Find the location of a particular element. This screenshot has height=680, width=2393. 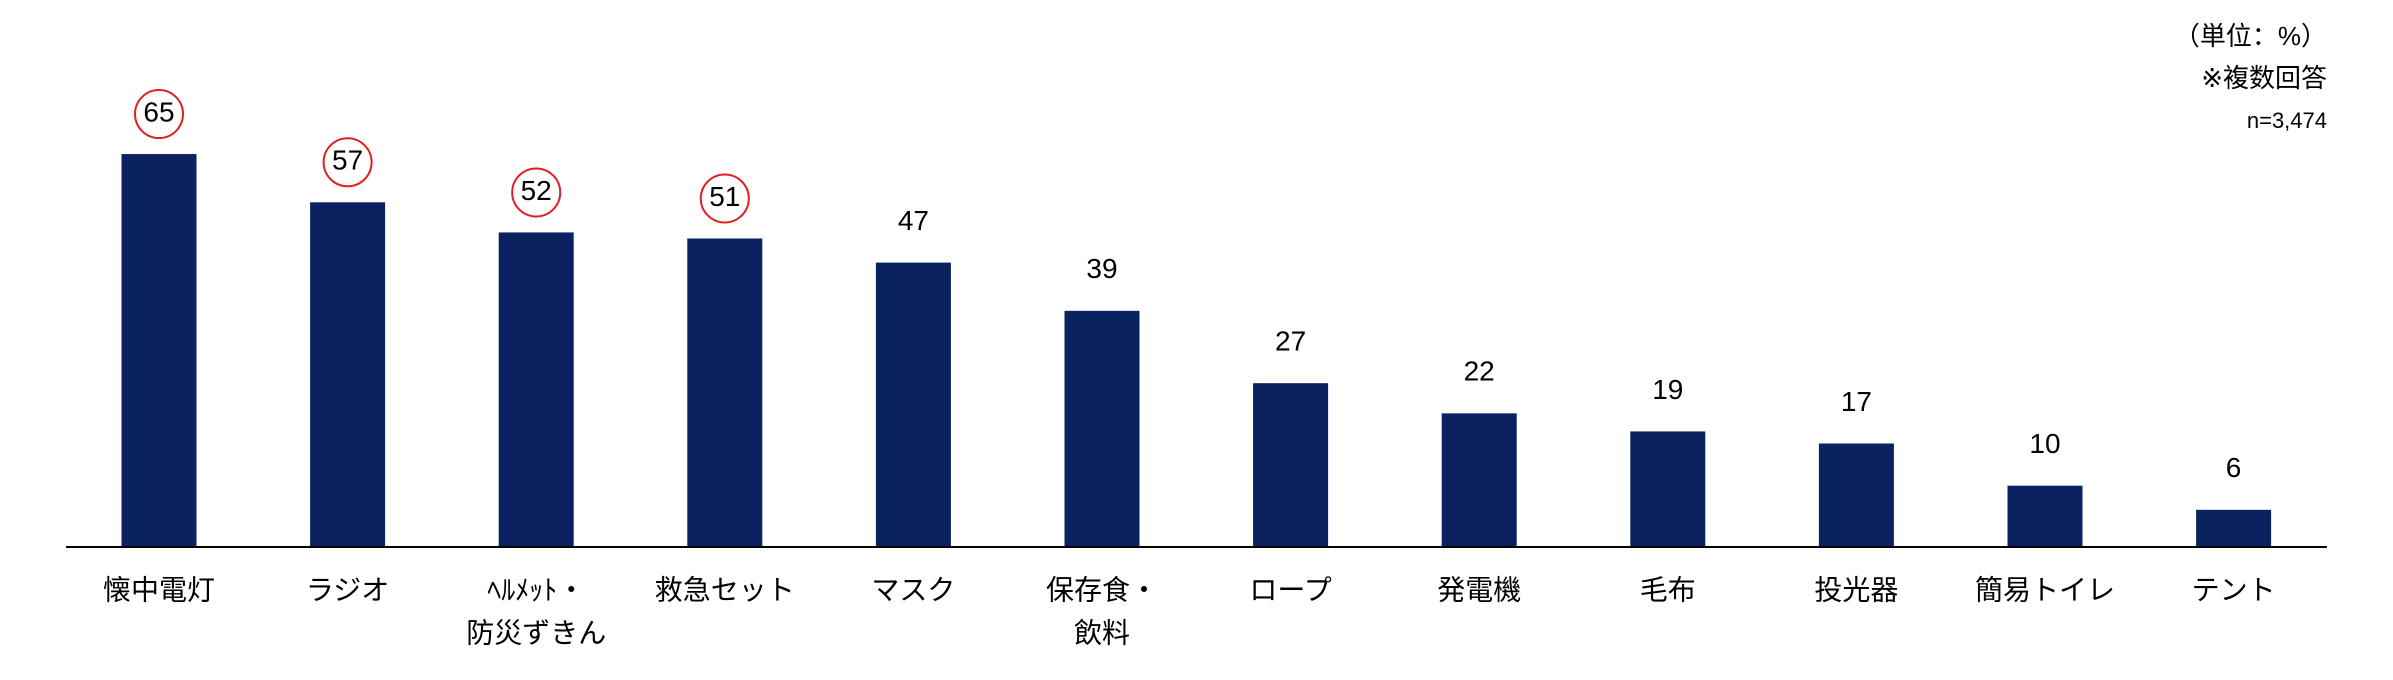

x-tick-label: 懐中電灯 is located at coordinates (159, 589).